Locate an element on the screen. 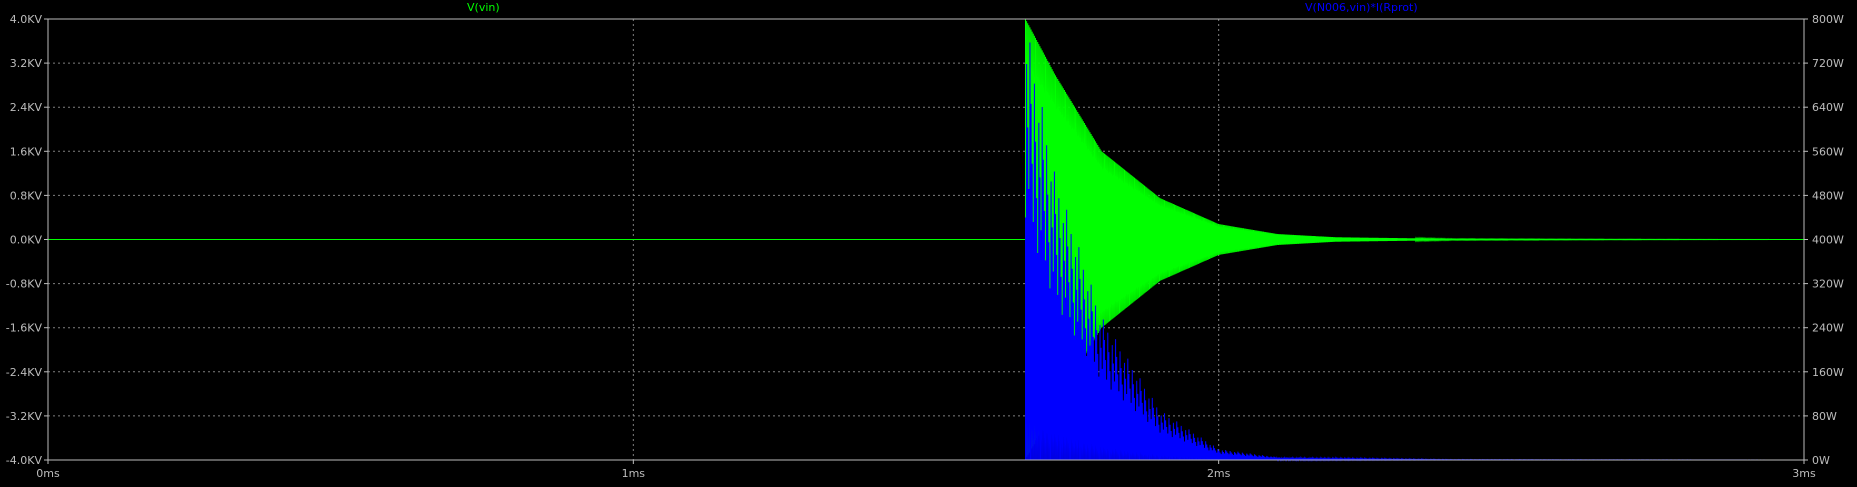 This screenshot has height=487, width=1857. right-axis-tick-label: 240W is located at coordinates (1828, 328).